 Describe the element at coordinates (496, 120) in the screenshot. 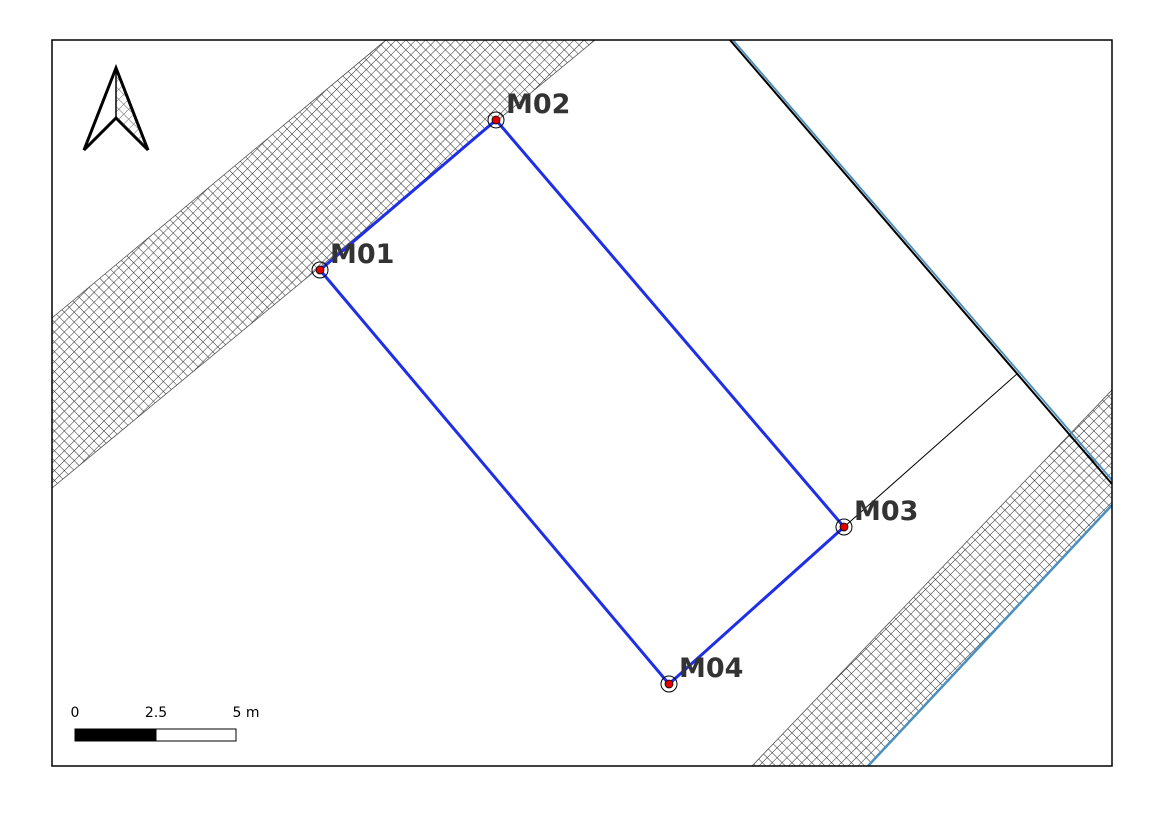

I see `survey-point-m02` at that location.